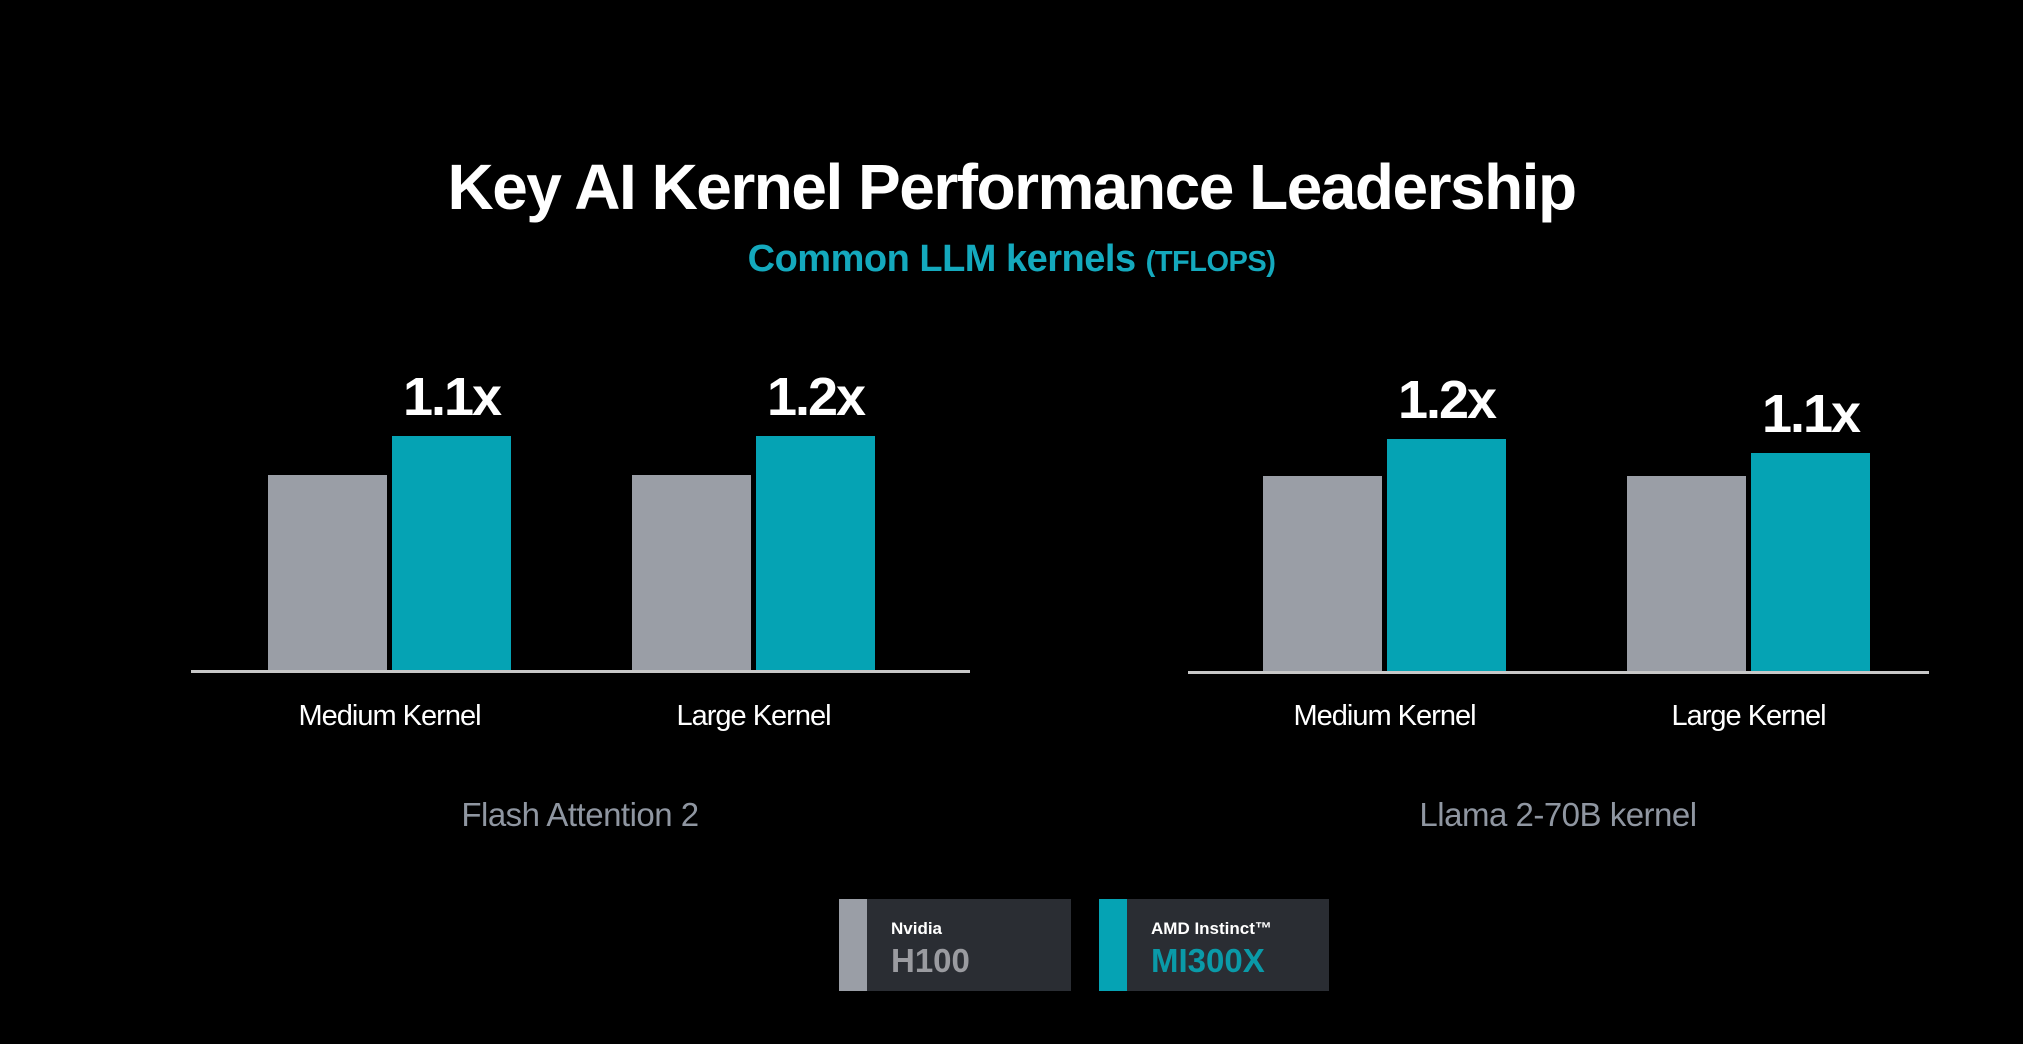 This screenshot has width=2023, height=1044. I want to click on chart-title: Flash Attention 2, so click(580, 814).